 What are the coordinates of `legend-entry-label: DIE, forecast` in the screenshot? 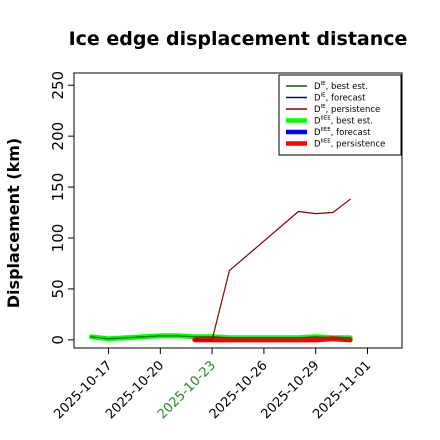 It's located at (340, 98).